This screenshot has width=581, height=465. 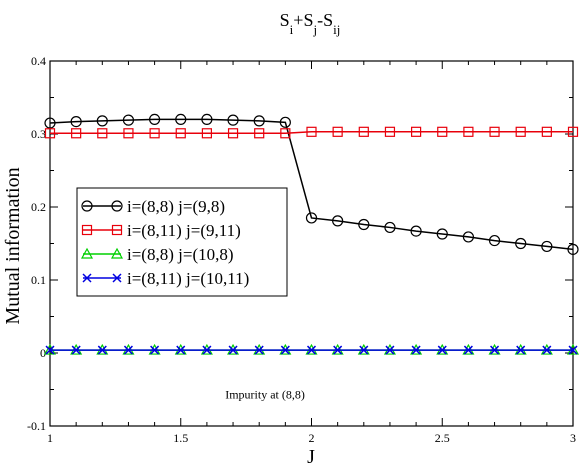 What do you see at coordinates (38, 61) in the screenshot?
I see `y-tick-label: 0.4` at bounding box center [38, 61].